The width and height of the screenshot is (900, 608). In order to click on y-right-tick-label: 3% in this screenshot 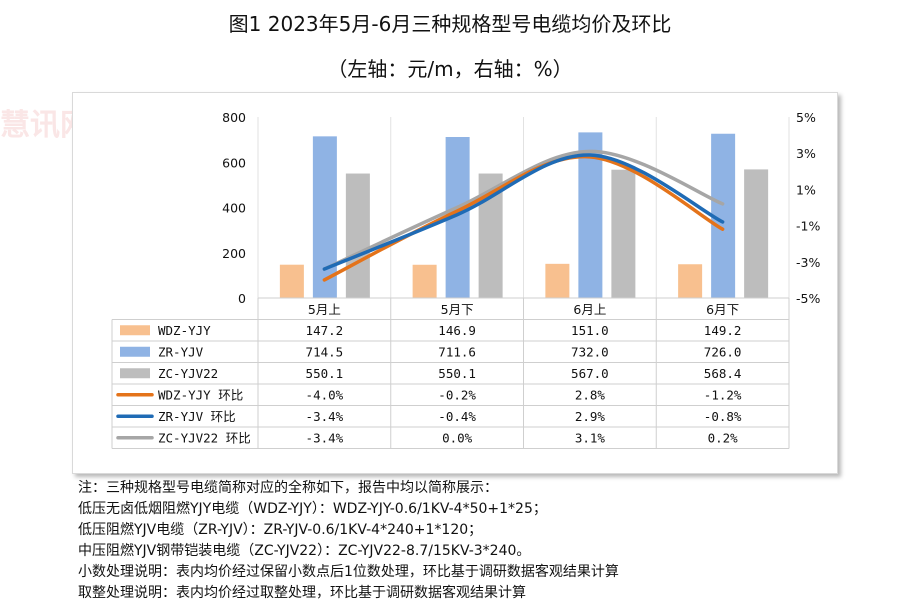, I will do `click(806, 153)`.